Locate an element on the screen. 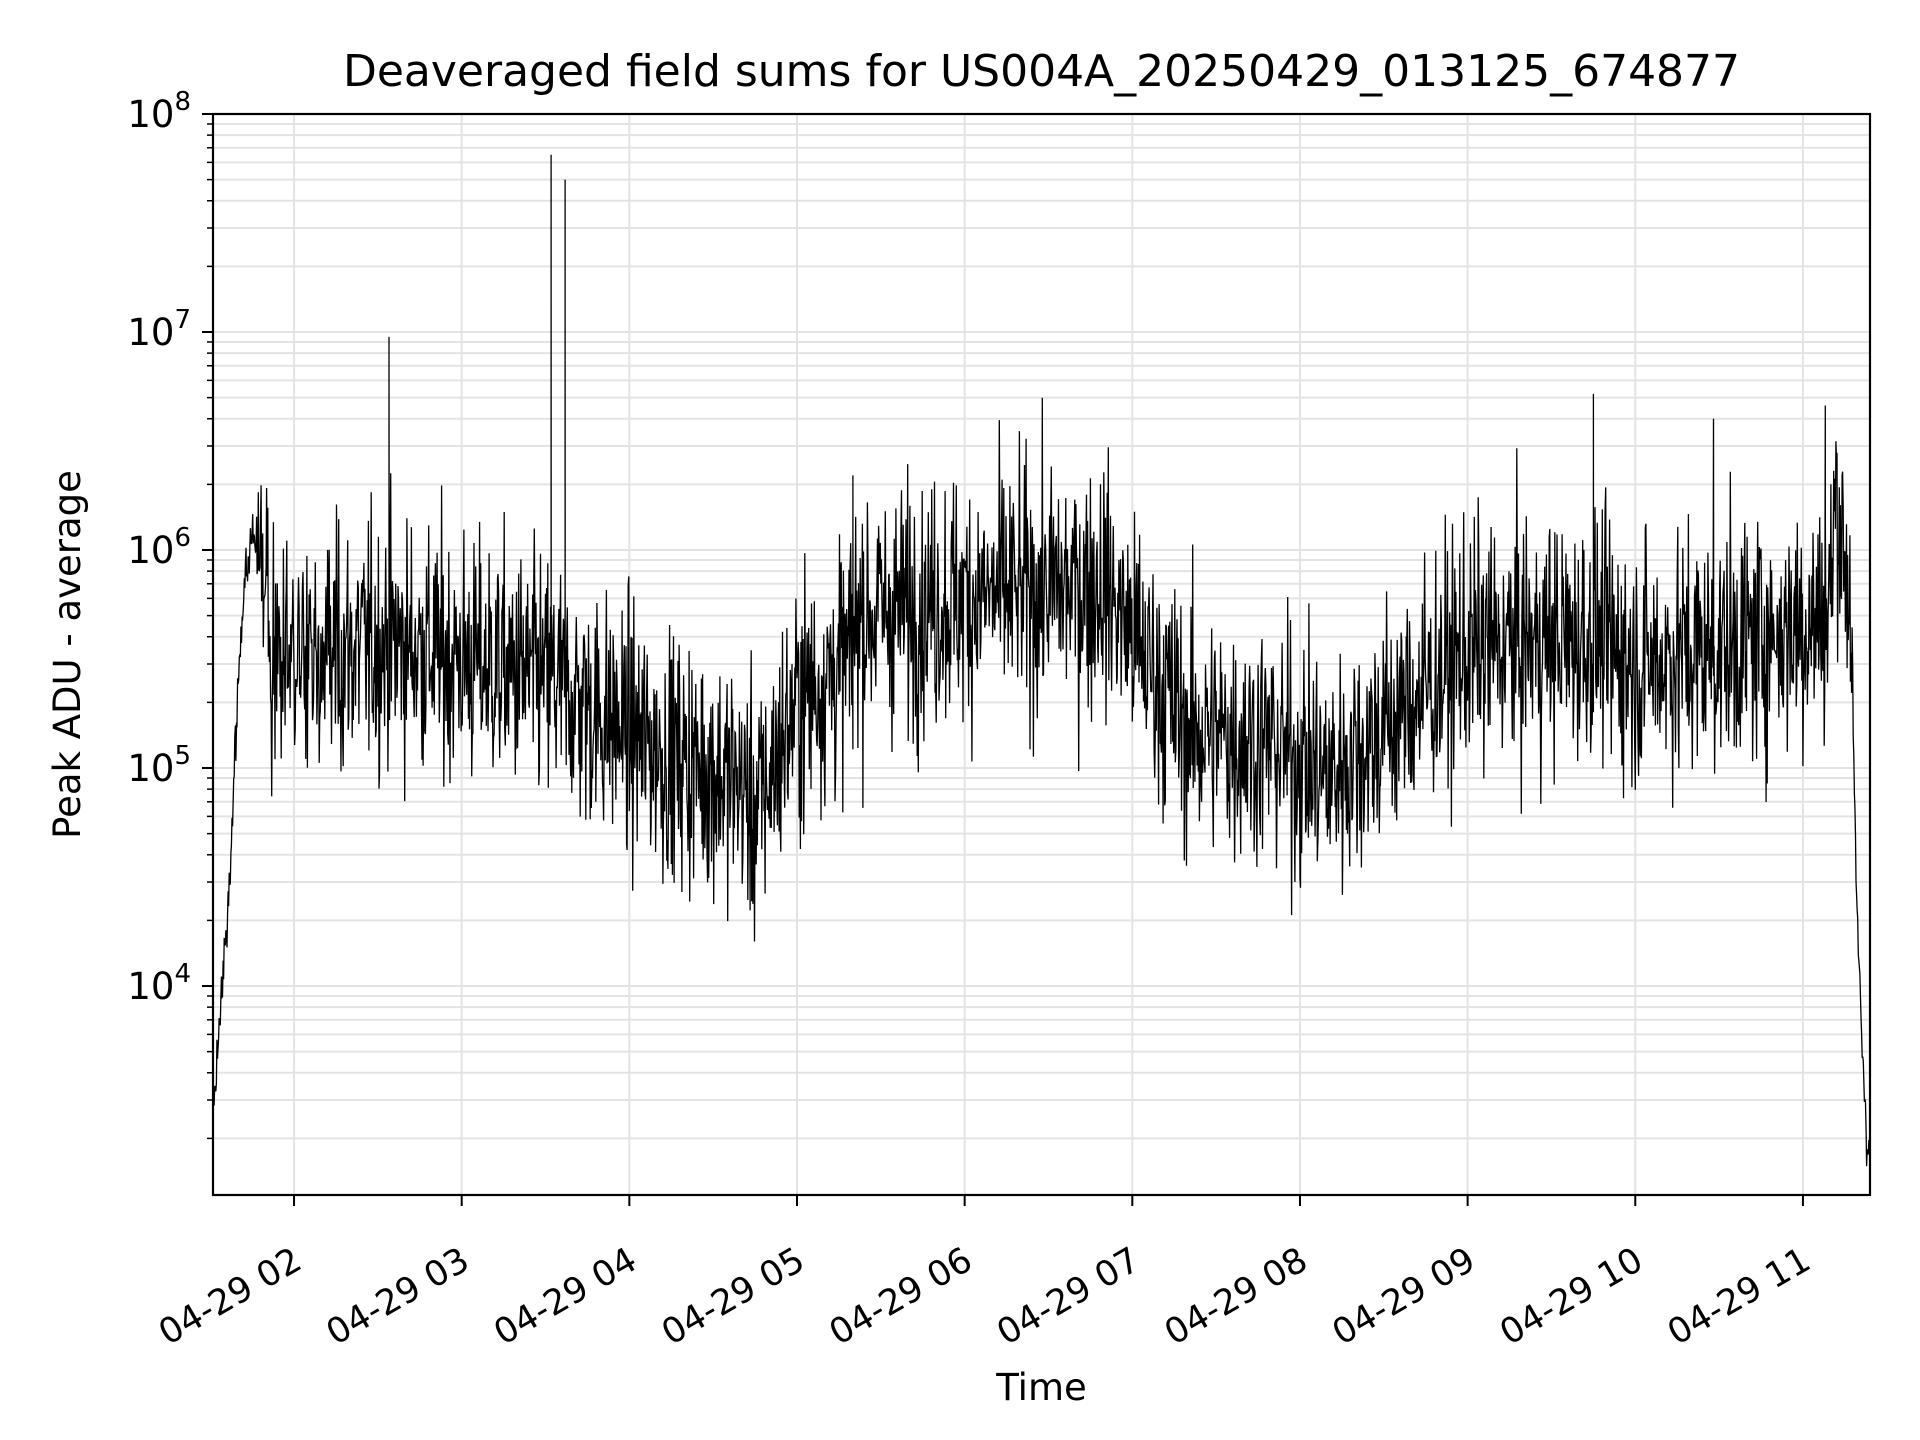 The image size is (1920, 1440). y-tick-label: 10⁴ is located at coordinates (159, 983).